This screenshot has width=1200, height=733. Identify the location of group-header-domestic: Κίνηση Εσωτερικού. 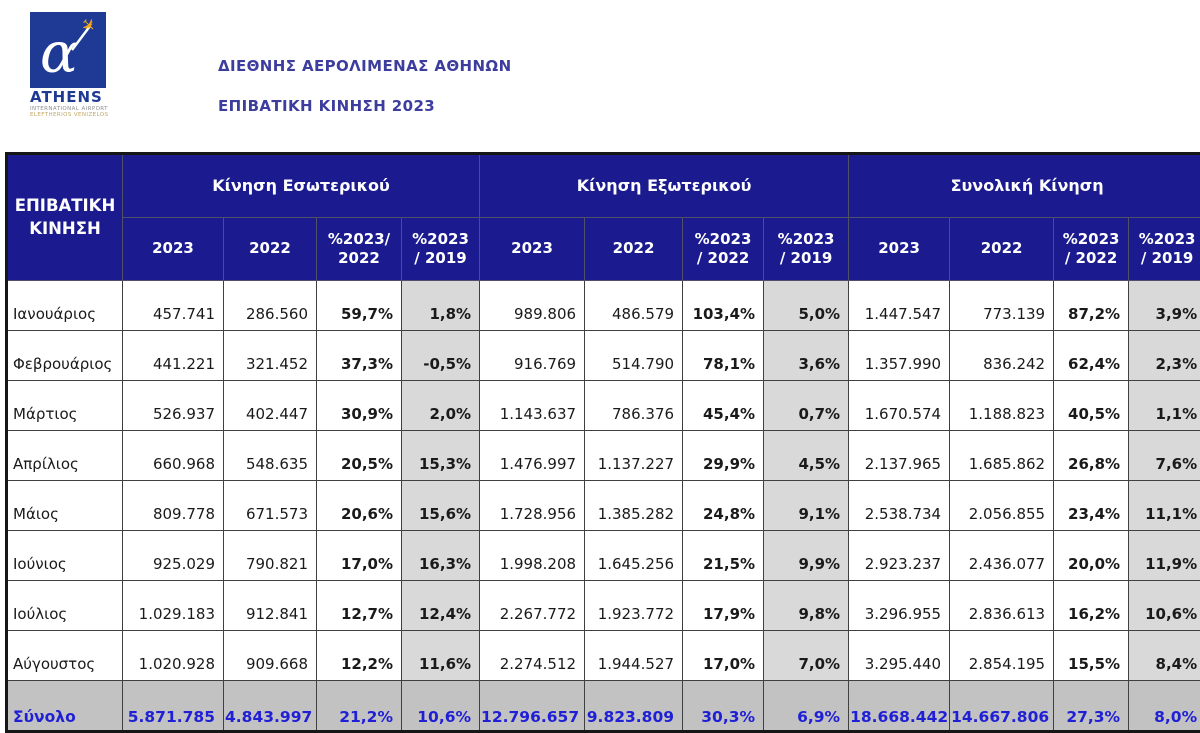
(301, 186).